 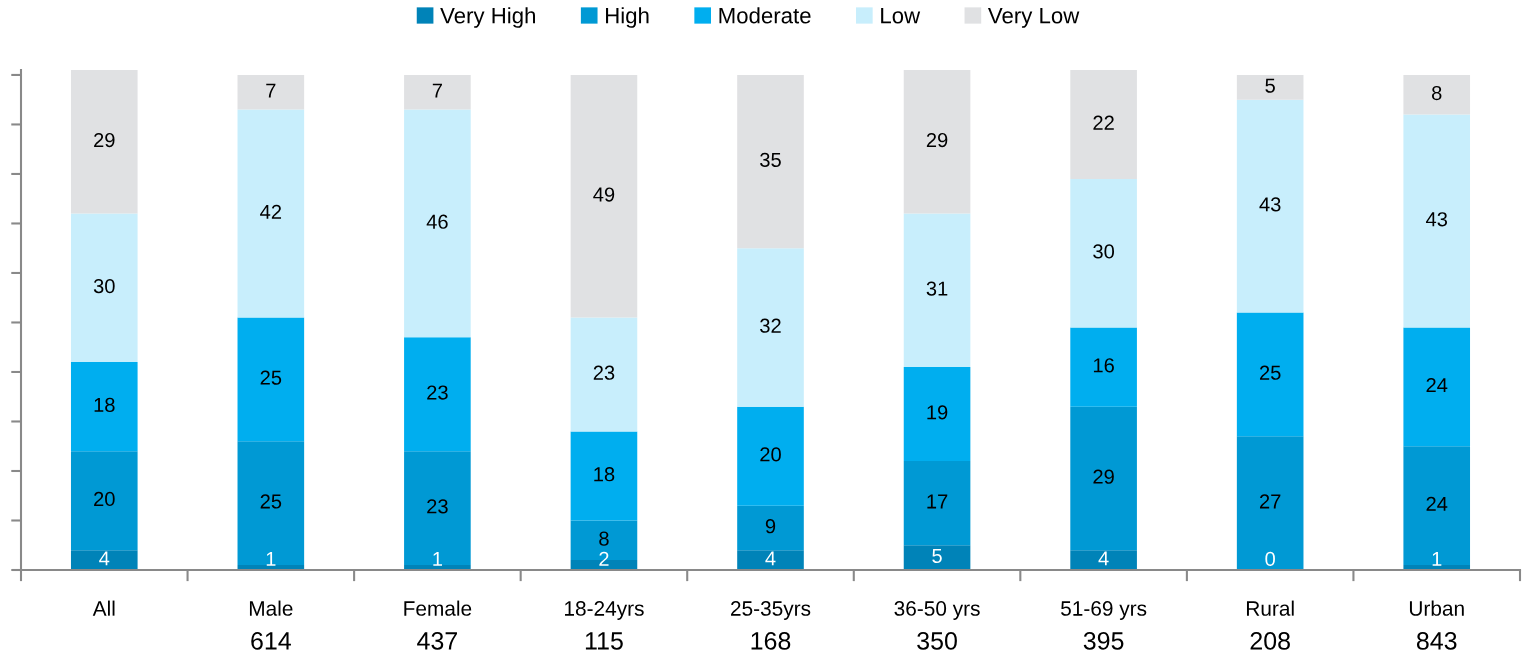 What do you see at coordinates (438, 608) in the screenshot?
I see `x-tick-label: Female` at bounding box center [438, 608].